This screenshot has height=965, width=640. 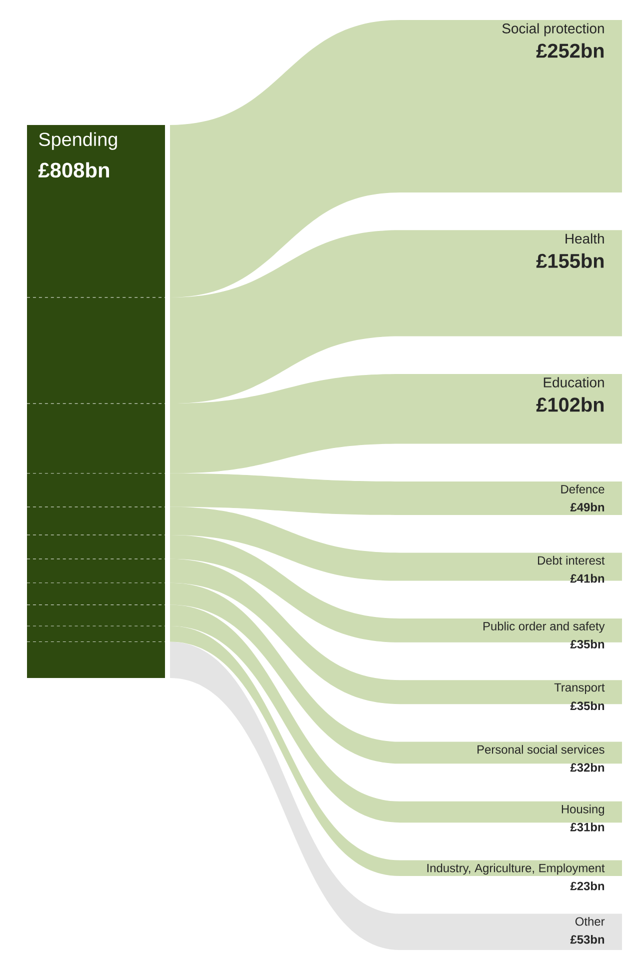 I want to click on data-label: £41bn, so click(x=587, y=578).